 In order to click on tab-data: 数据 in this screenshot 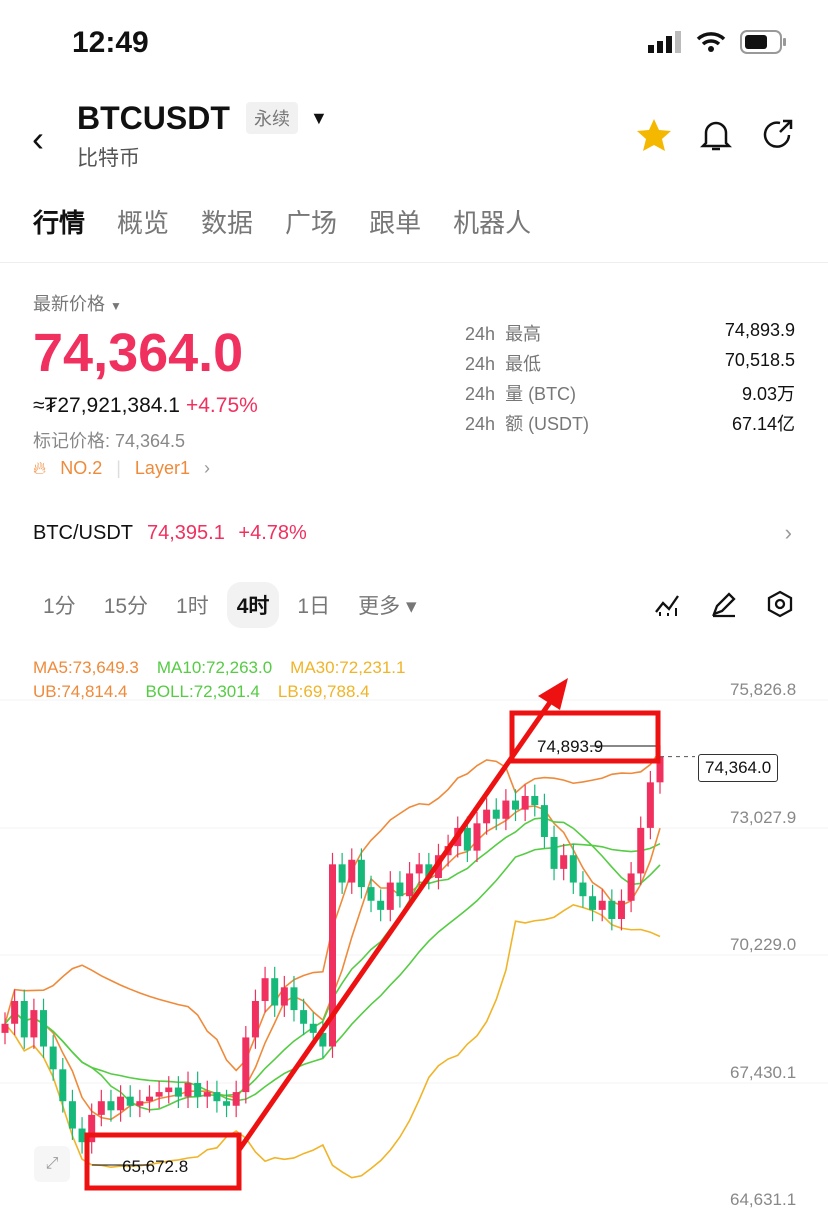, I will do `click(227, 223)`.